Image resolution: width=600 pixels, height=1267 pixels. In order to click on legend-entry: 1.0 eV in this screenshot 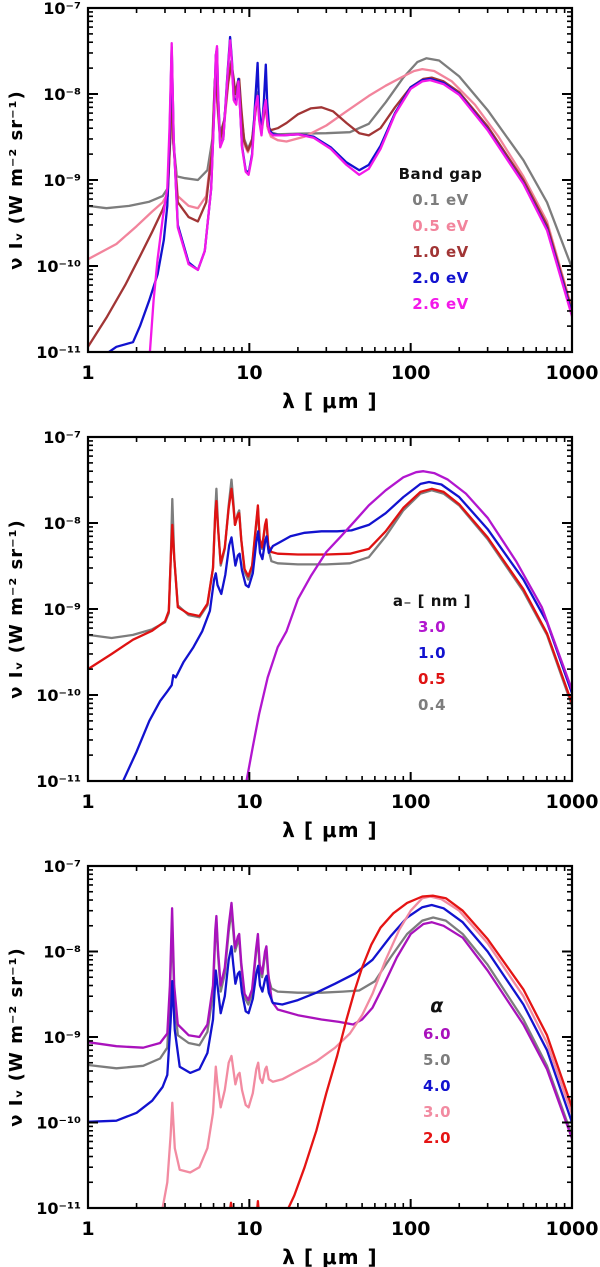, I will do `click(440, 252)`.